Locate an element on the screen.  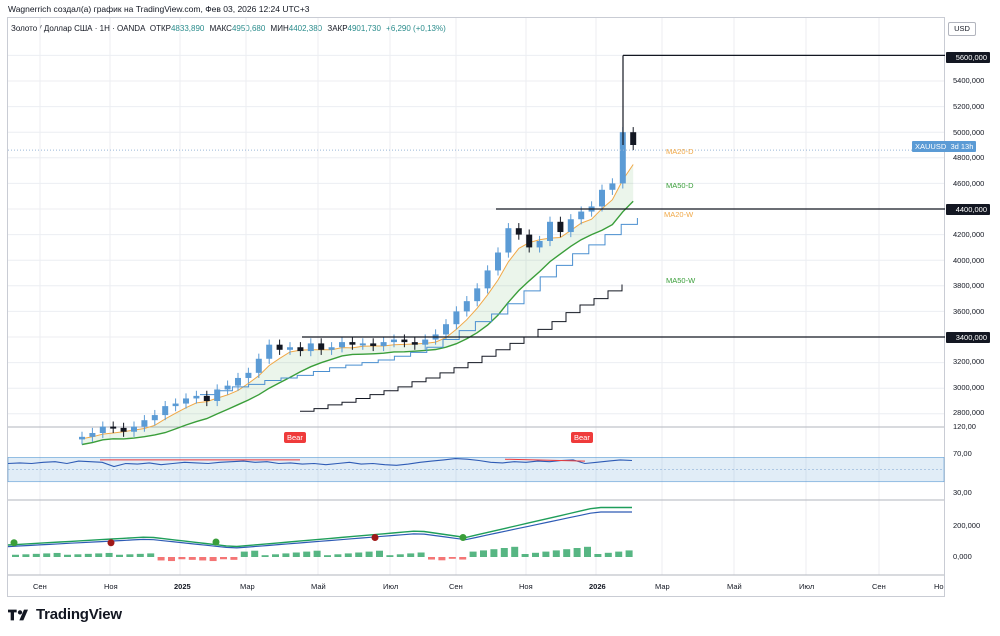
macd-tick: 0,000 is located at coordinates (962, 556).